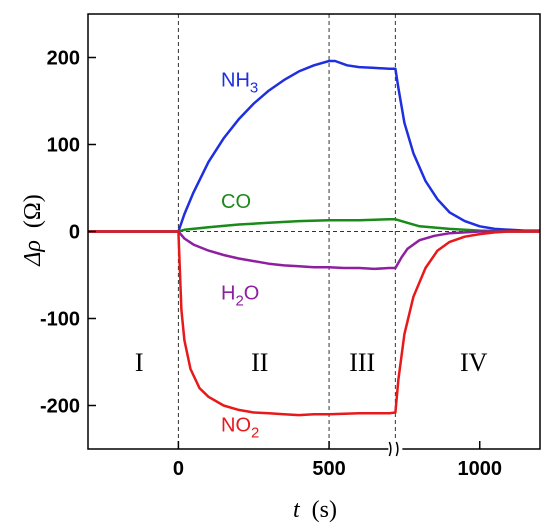 The image size is (550, 532). I want to click on y-tick-label-2: 0, so click(74, 233).